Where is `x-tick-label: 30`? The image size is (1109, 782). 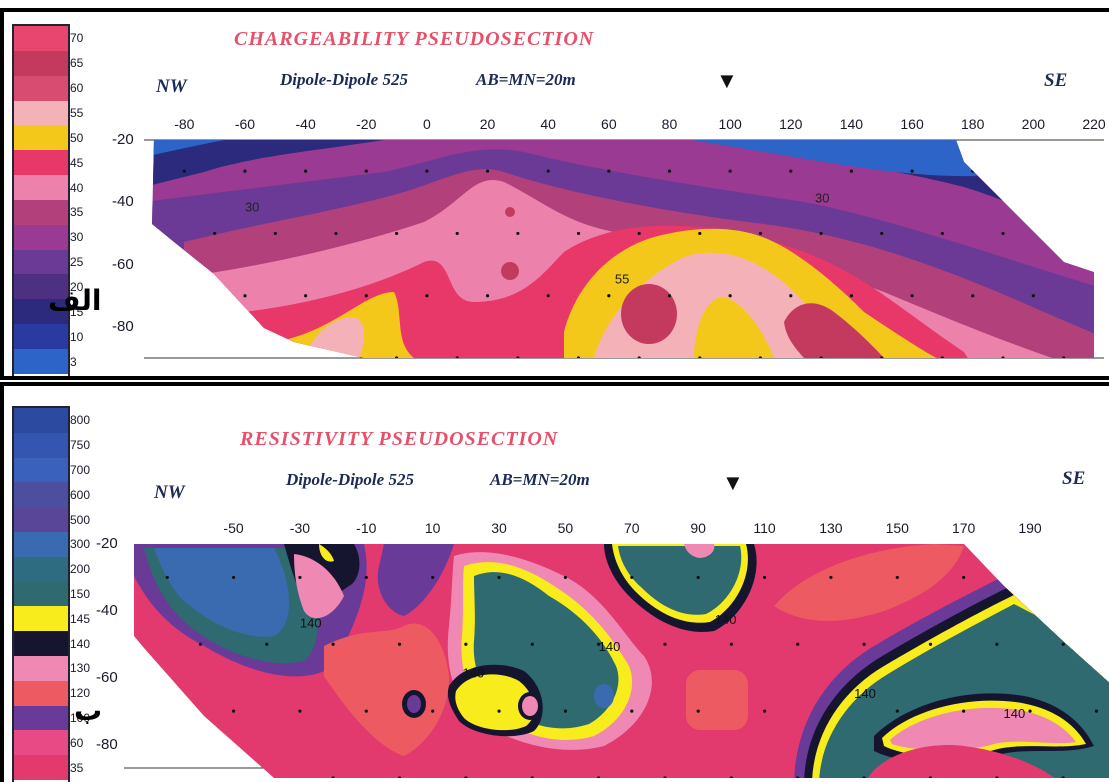 x-tick-label: 30 is located at coordinates (499, 528).